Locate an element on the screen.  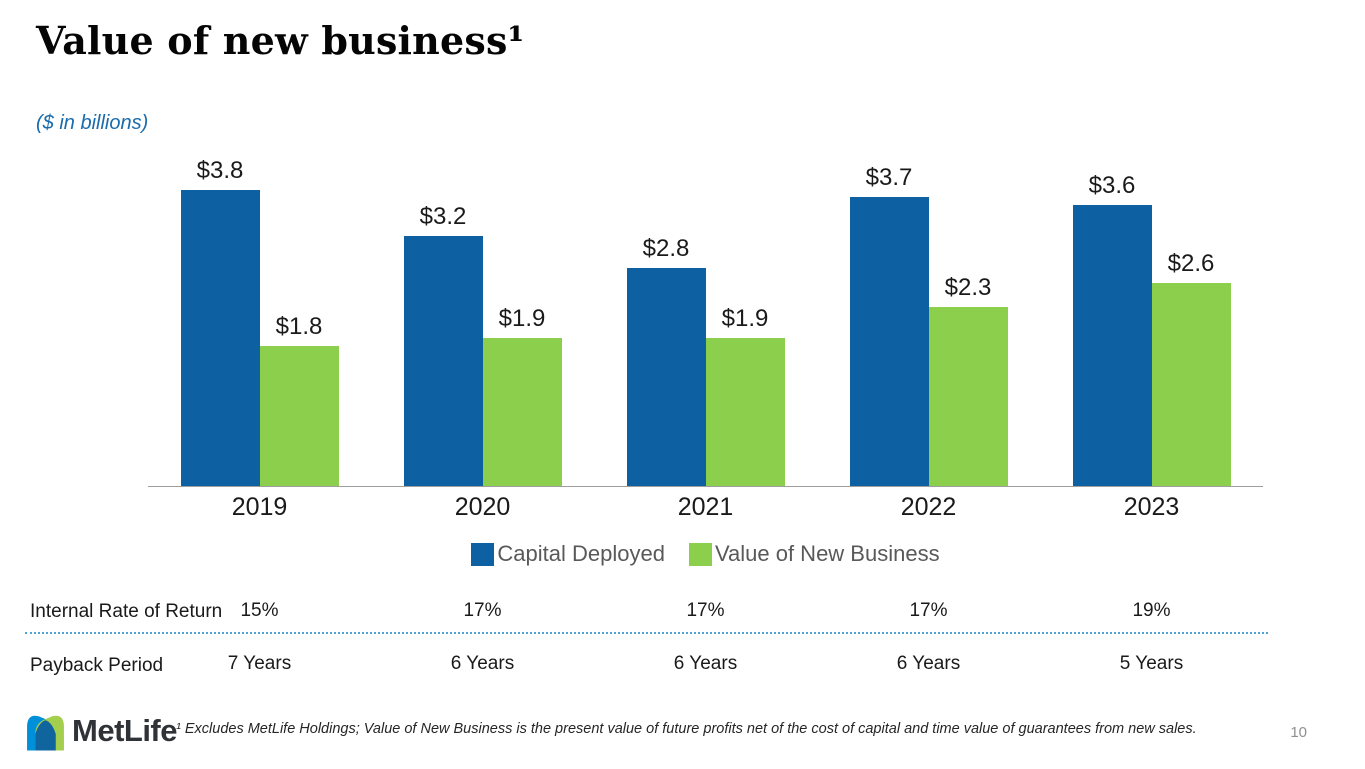
bar-group-2023: $3.6 $2.6 is located at coordinates (1151, 318).